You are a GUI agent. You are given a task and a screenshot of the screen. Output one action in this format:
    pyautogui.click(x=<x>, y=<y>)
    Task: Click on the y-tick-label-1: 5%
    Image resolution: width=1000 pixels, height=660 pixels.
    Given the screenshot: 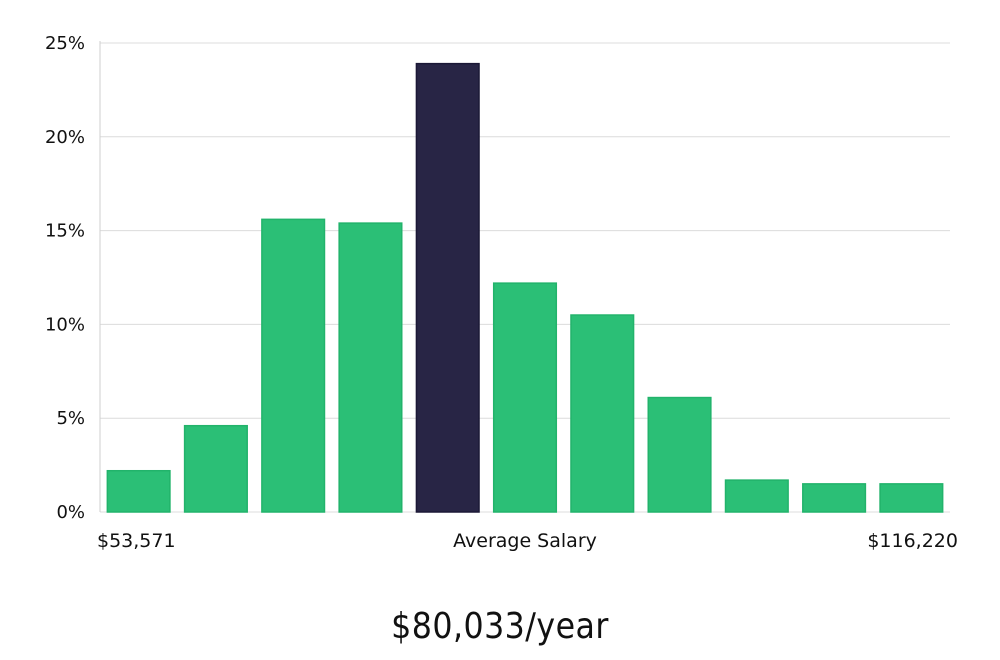 What is the action you would take?
    pyautogui.click(x=70, y=418)
    